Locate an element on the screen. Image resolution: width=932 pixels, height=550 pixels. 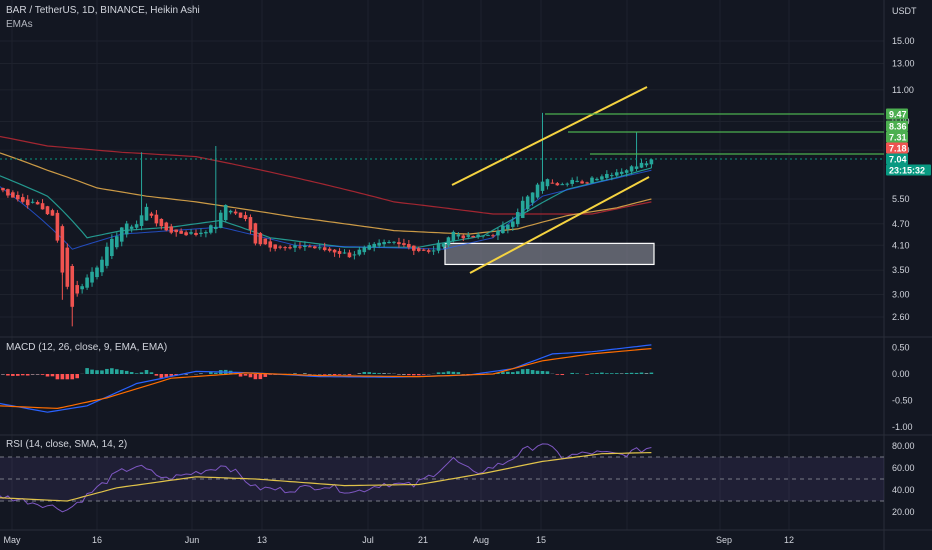
x-tick-label: Jul is located at coordinates (368, 540).